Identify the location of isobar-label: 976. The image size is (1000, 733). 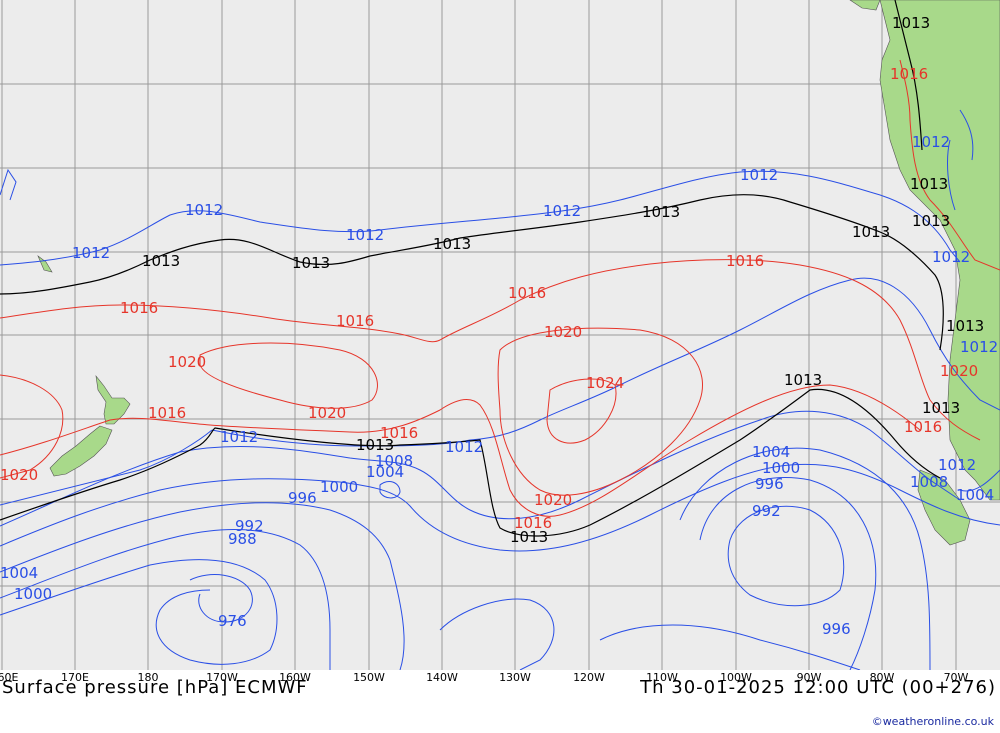
(232, 621).